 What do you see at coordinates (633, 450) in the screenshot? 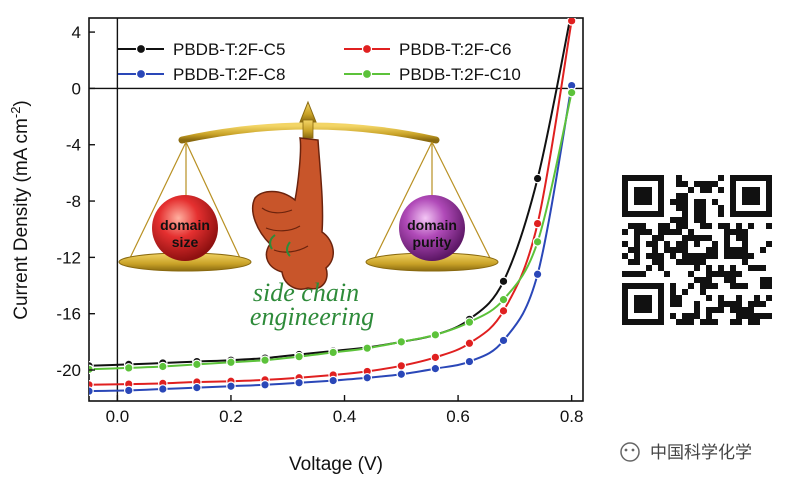
I see `wechat-icon-eye` at bounding box center [633, 450].